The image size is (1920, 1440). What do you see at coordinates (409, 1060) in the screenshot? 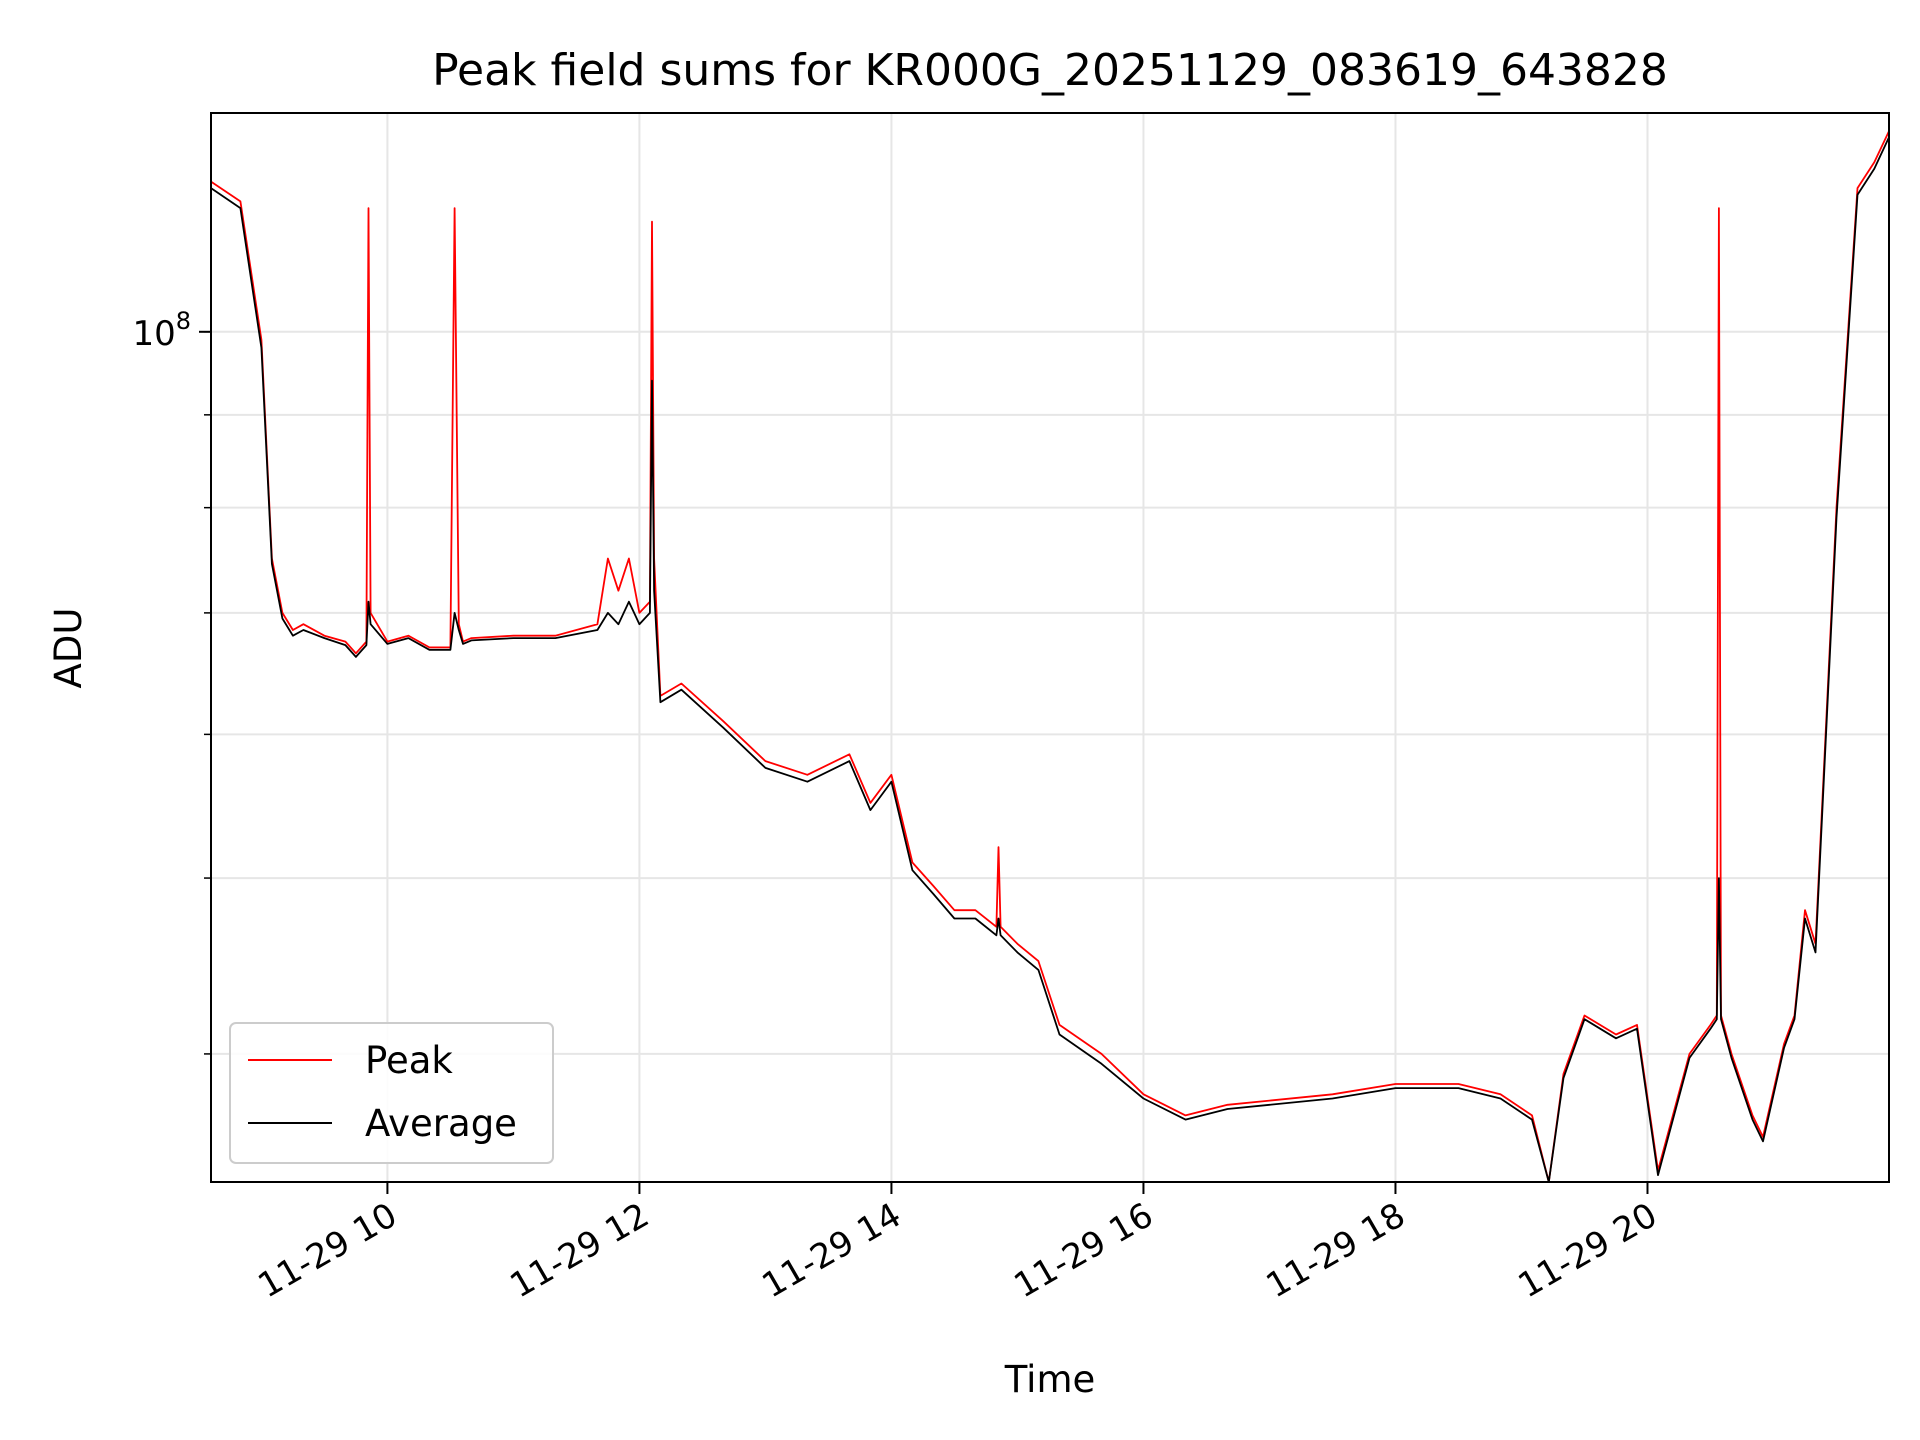
I see `legend-label-peak: Peak` at bounding box center [409, 1060].